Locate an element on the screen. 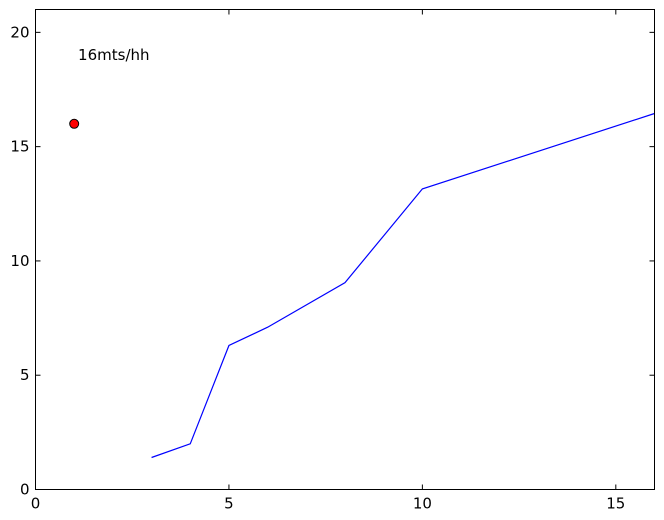 The image size is (664, 520). y-tick-label: 15 is located at coordinates (19, 147).